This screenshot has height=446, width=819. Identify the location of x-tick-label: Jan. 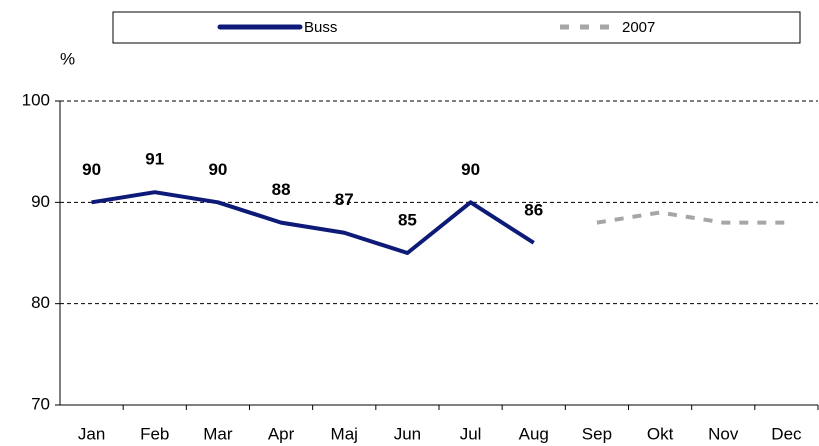
(91, 433).